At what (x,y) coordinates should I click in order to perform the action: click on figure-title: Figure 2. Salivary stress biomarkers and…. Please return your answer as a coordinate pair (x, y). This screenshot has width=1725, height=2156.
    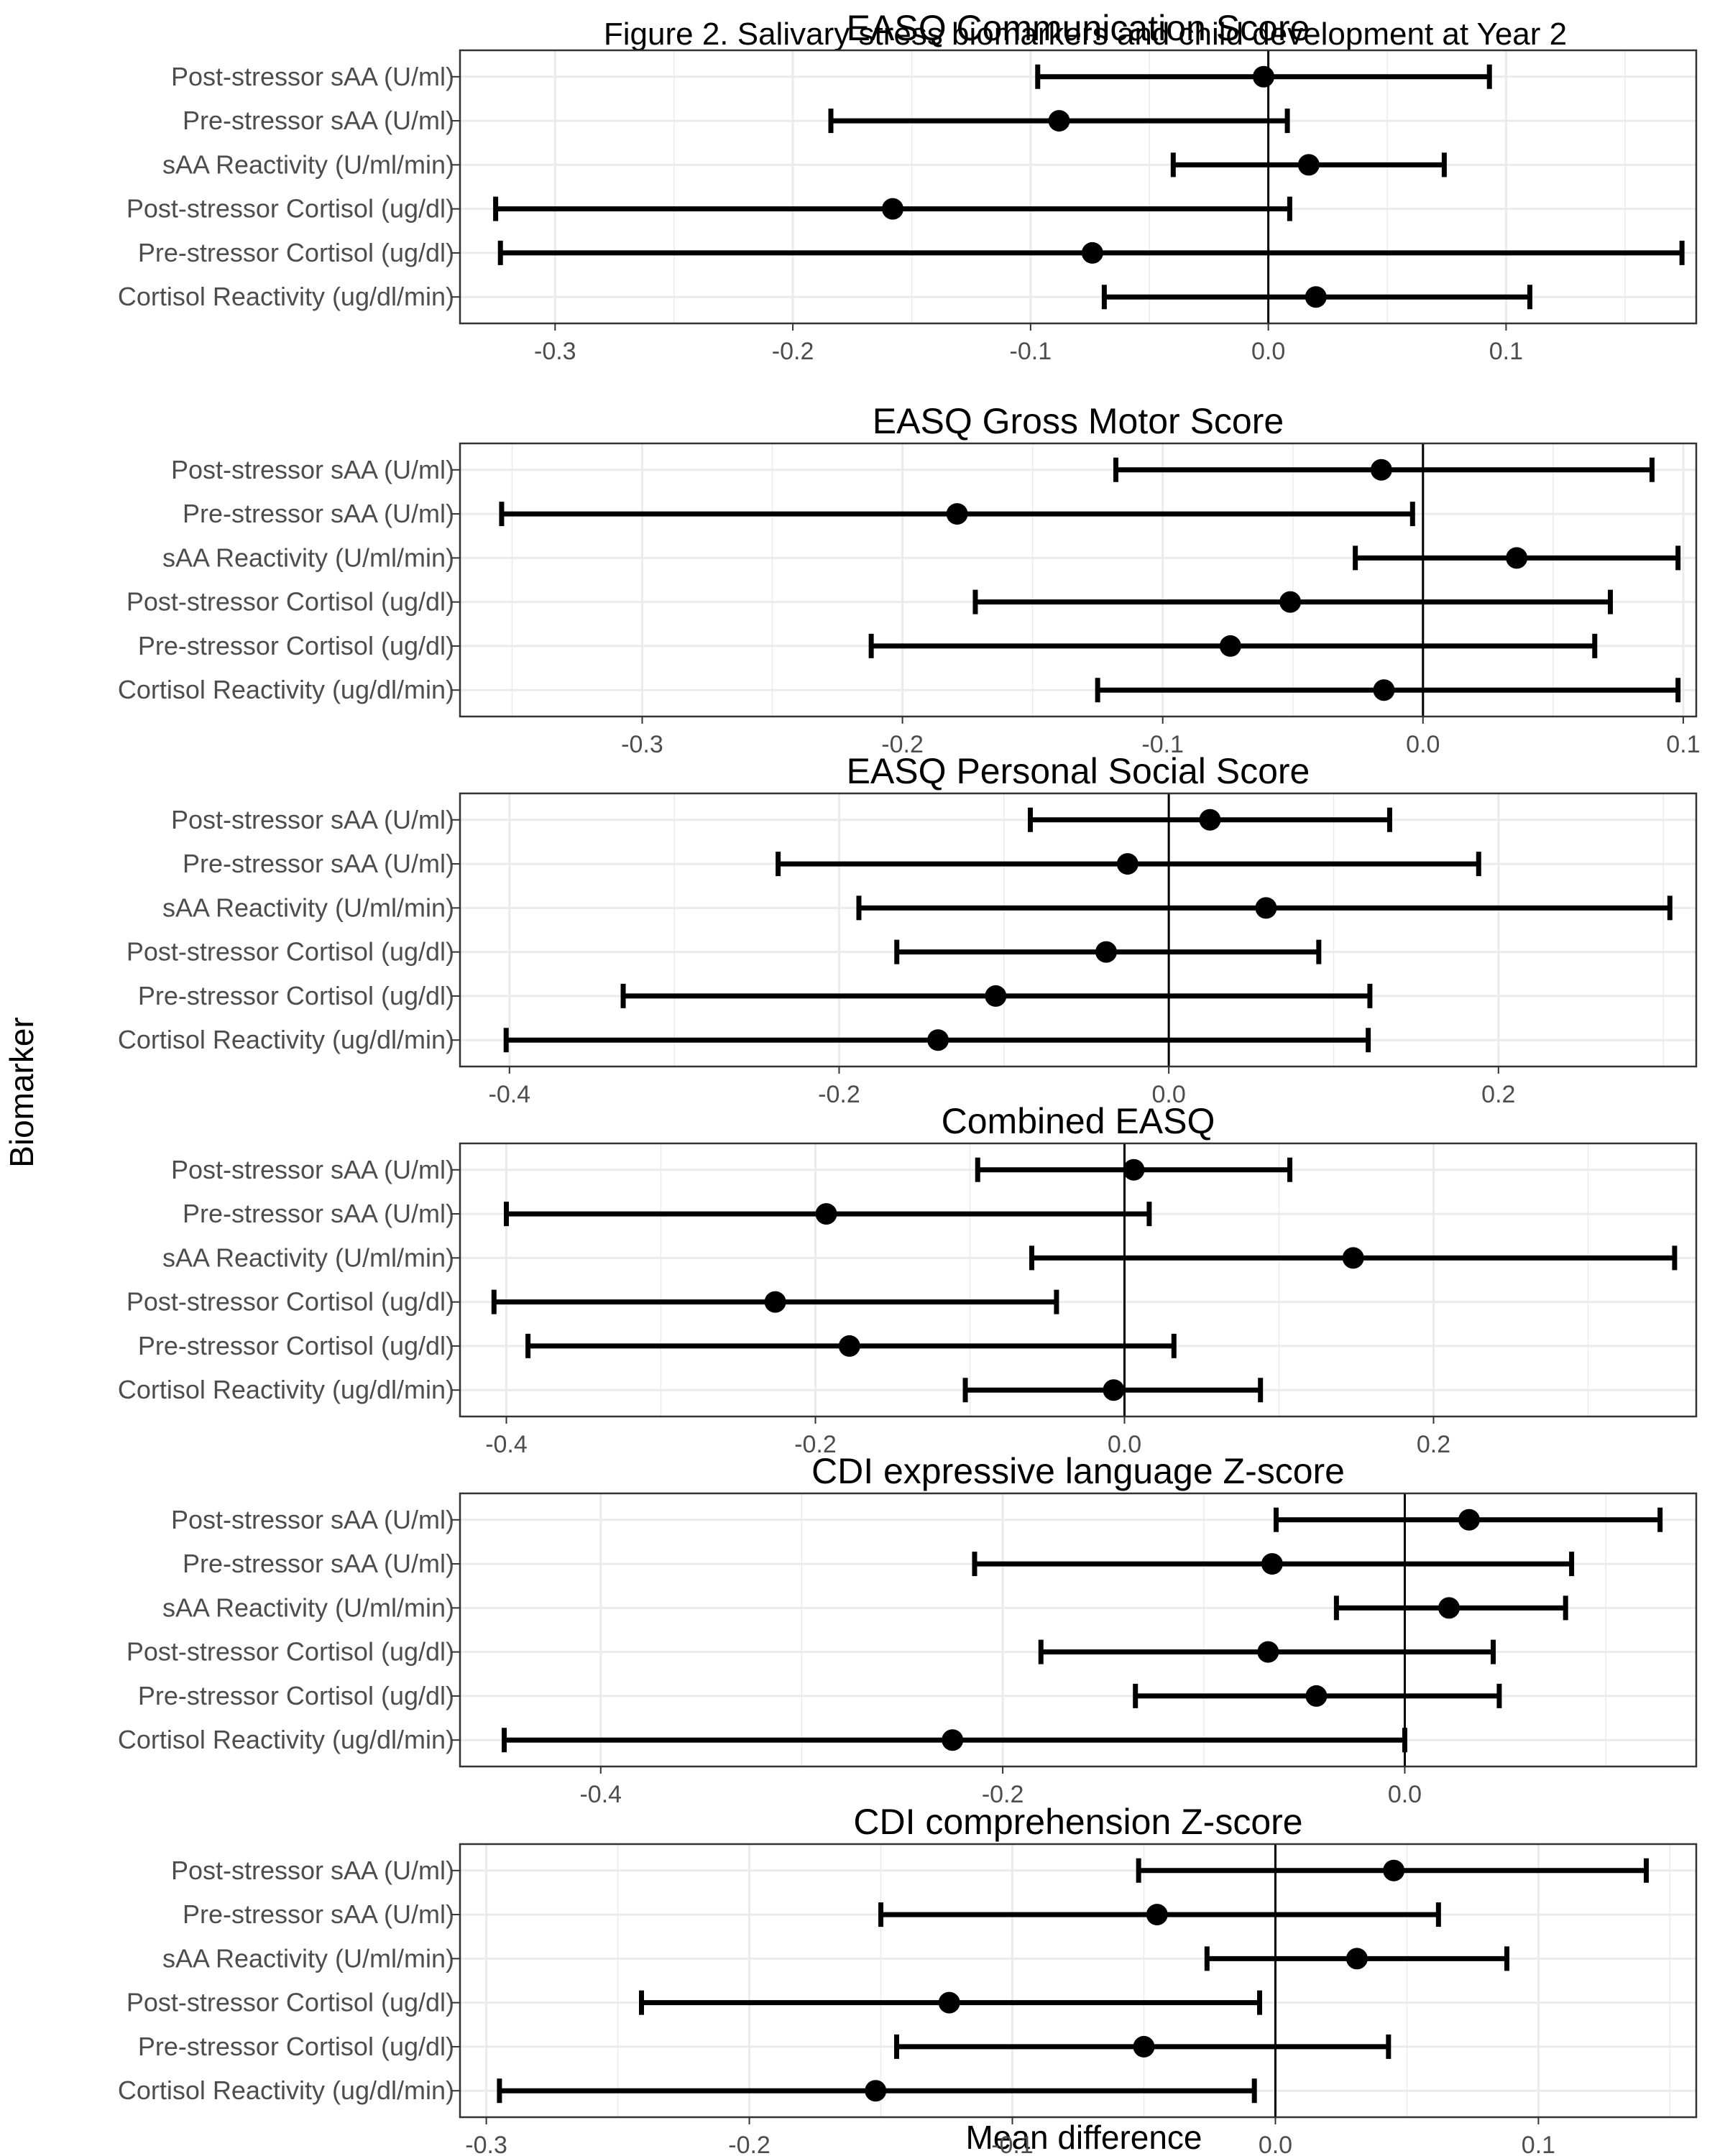
    Looking at the image, I should click on (1085, 34).